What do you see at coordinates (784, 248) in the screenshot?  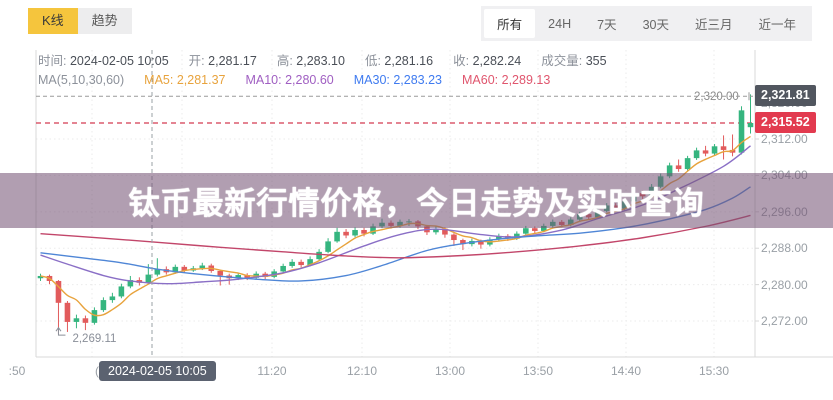 I see `y-axis-label-4: 2,288.00` at bounding box center [784, 248].